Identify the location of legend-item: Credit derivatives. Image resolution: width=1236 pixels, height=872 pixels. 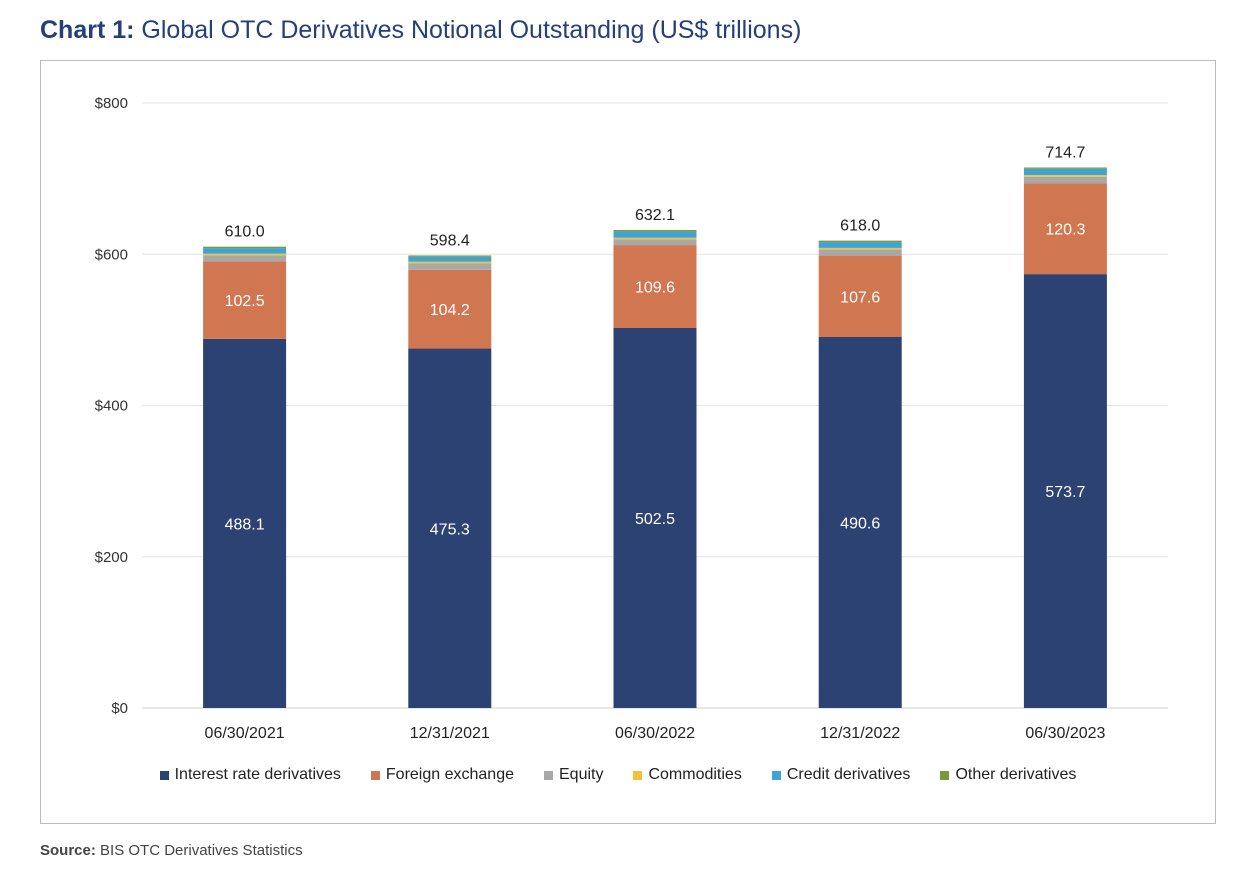
(841, 775).